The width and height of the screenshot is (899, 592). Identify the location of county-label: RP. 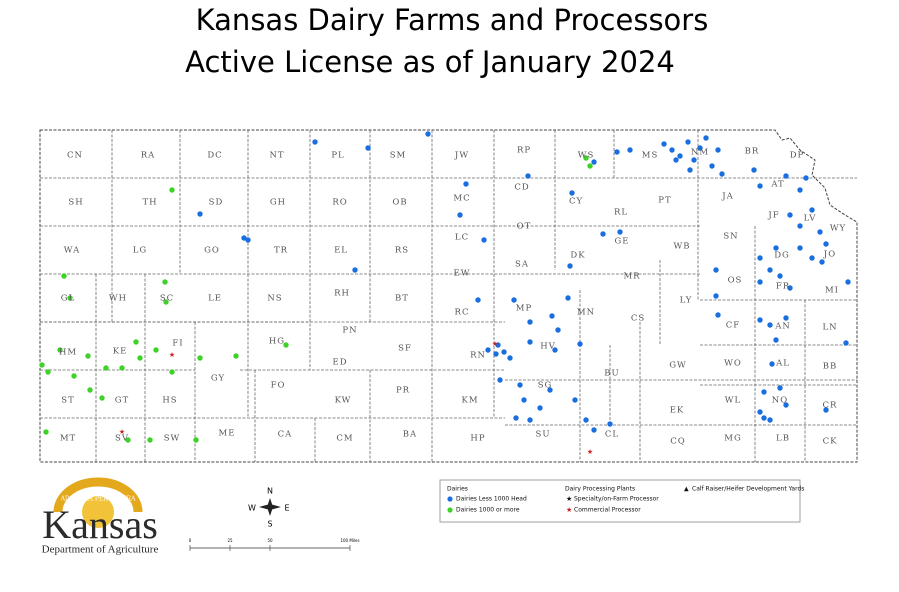
(524, 151).